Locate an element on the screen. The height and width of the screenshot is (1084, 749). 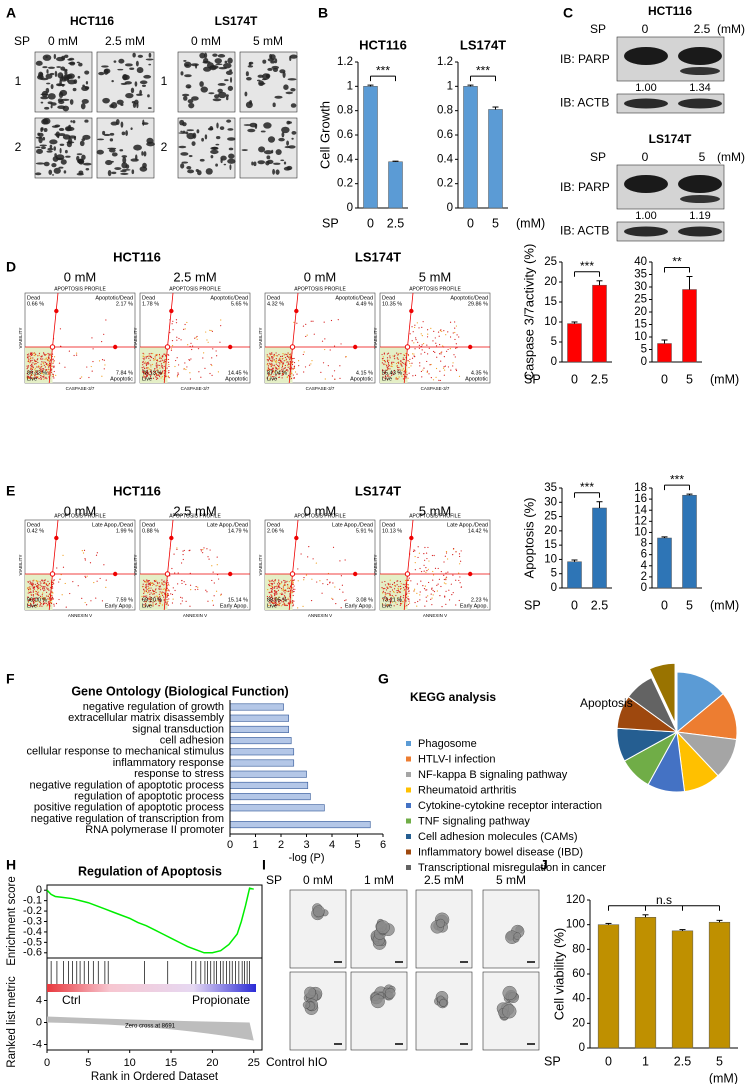
x-tick-label: 15 is located at coordinates (171, 1063).